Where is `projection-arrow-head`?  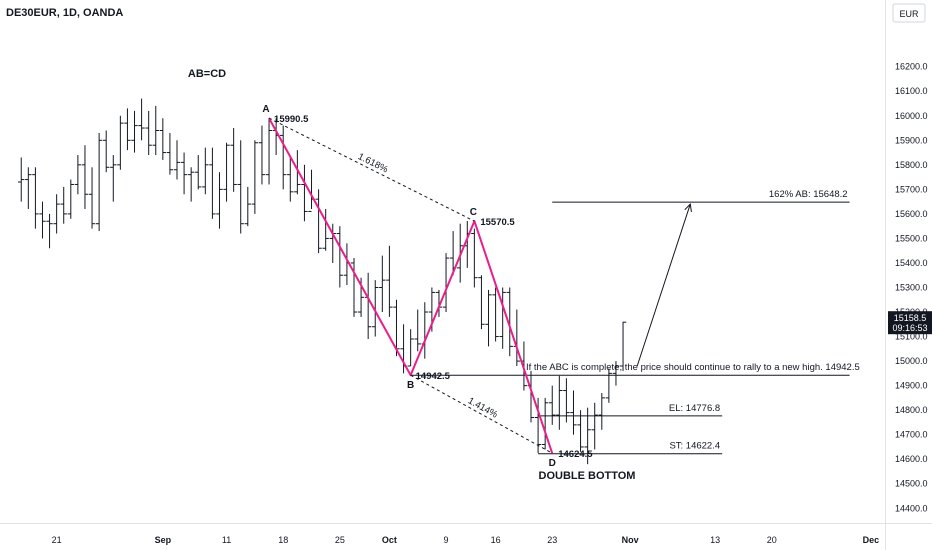 projection-arrow-head is located at coordinates (688, 208).